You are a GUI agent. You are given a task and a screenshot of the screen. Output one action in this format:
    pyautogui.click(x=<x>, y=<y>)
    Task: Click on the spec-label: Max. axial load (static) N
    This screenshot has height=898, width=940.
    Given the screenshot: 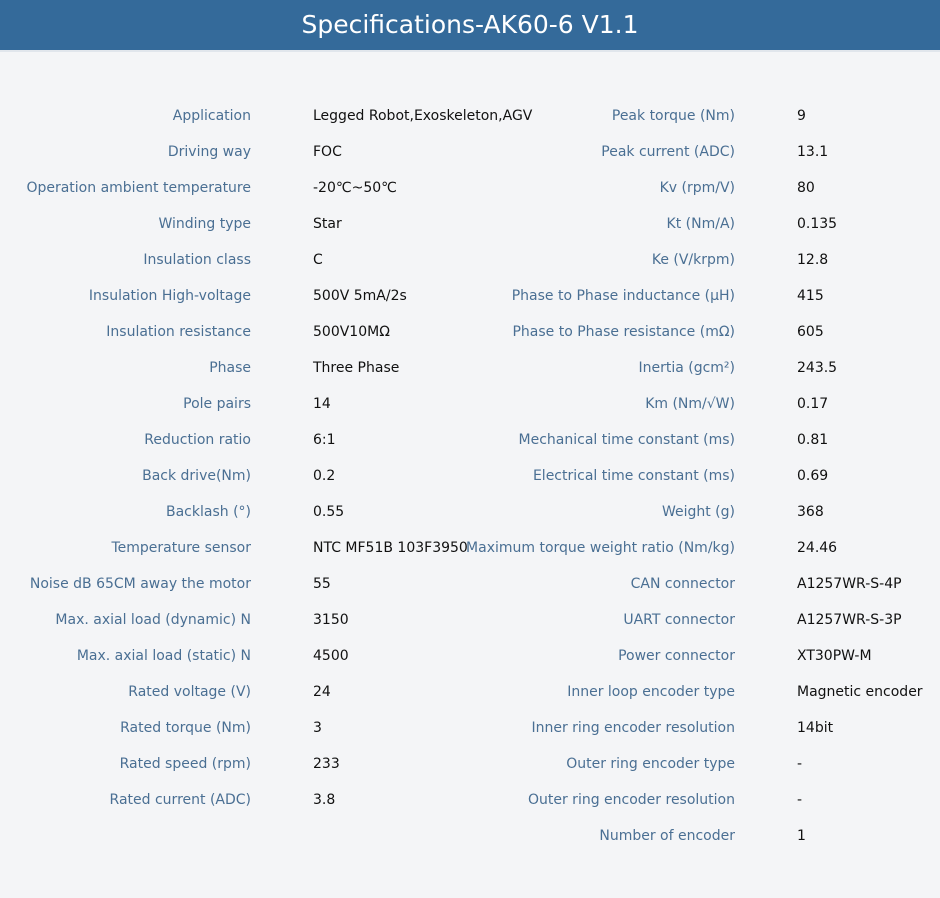 What is the action you would take?
    pyautogui.click(x=163, y=656)
    